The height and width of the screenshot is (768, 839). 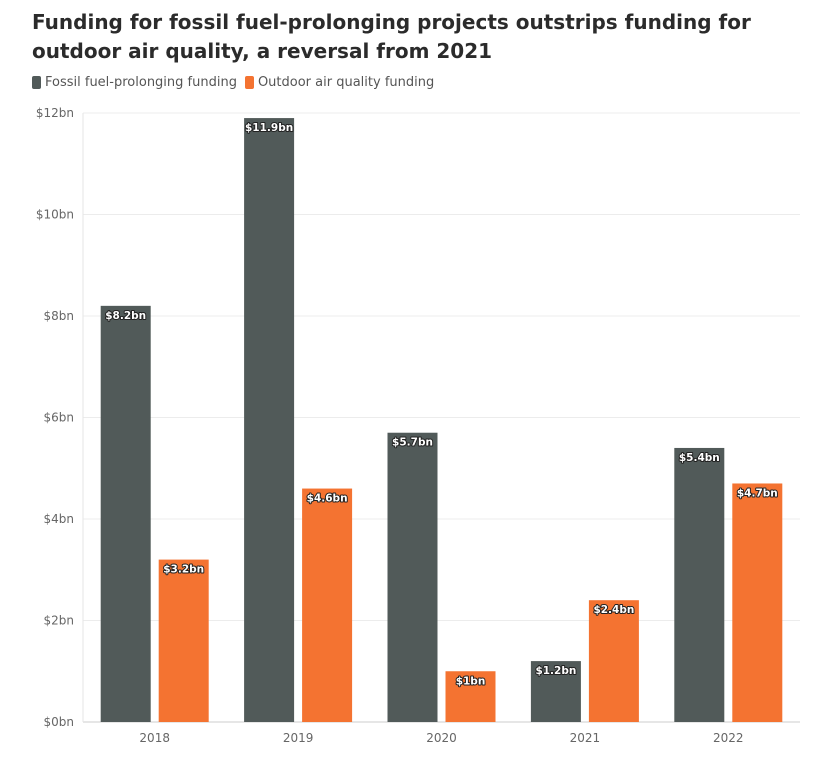 I want to click on bar-data-label: $11.9bn, so click(x=269, y=128).